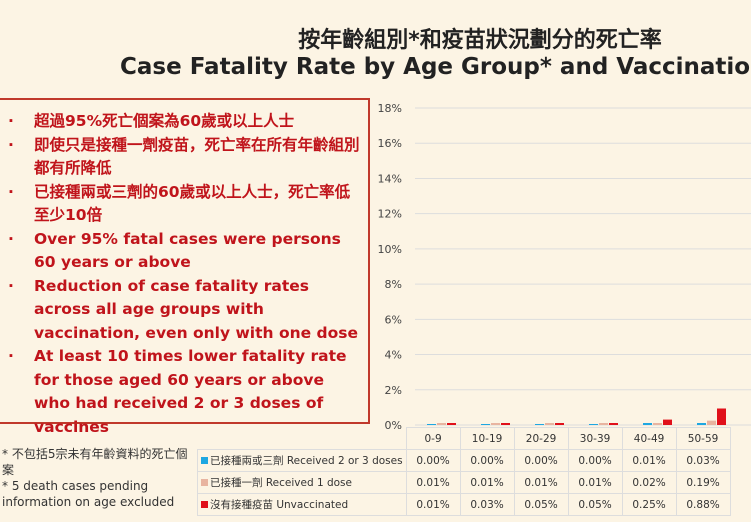 The width and height of the screenshot is (751, 522). What do you see at coordinates (703, 504) in the screenshot?
I see `data-label: 0.88%` at bounding box center [703, 504].